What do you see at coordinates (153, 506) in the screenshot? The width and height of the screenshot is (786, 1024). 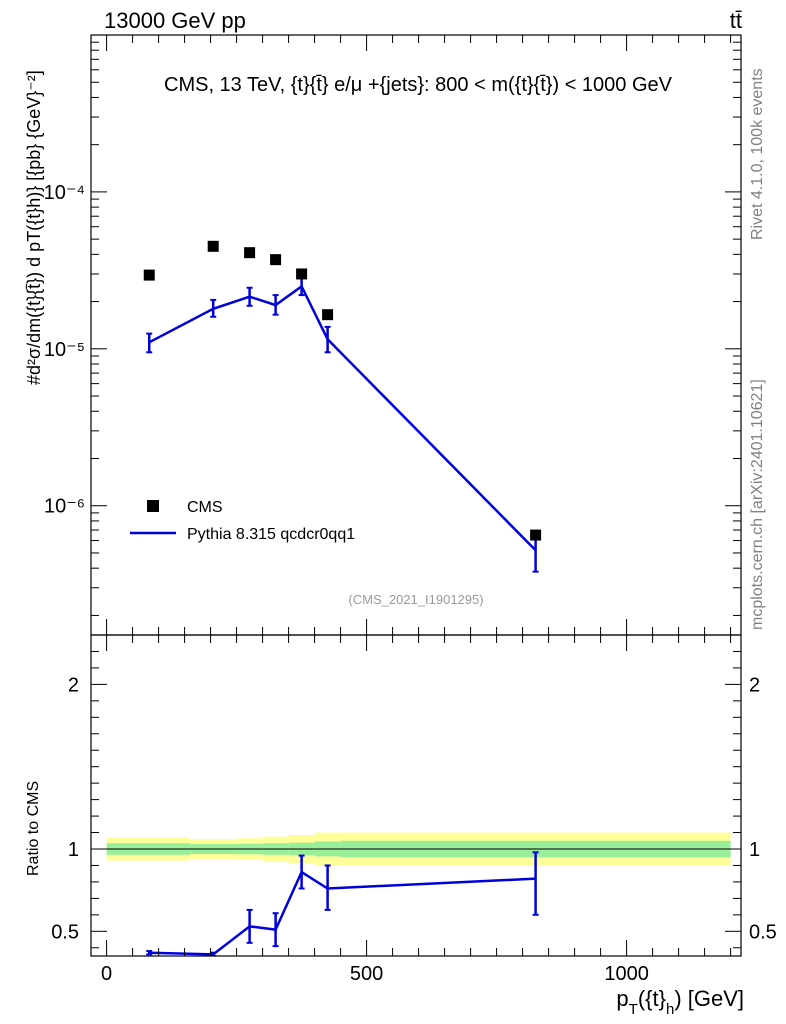 I see `legend-marker-cms` at bounding box center [153, 506].